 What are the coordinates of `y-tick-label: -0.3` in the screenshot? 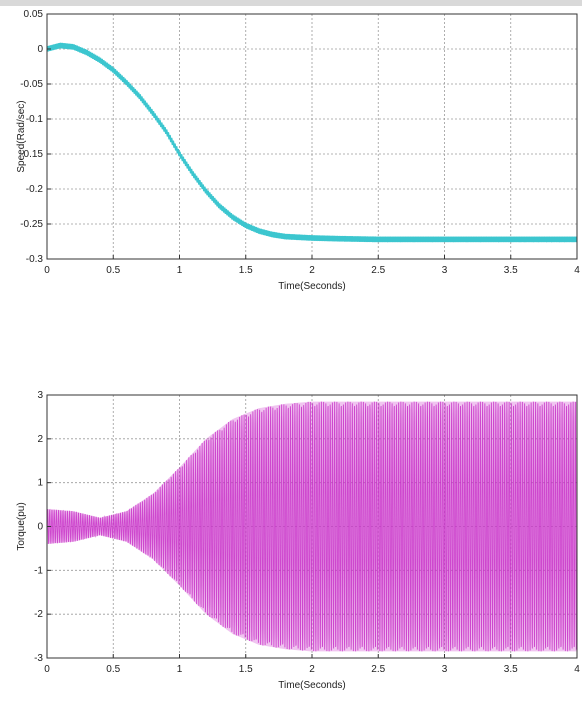 It's located at (35, 259).